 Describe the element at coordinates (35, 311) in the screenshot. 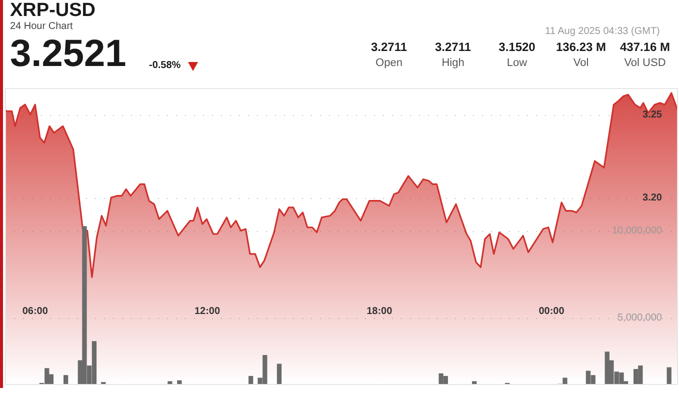

I see `x-tick-label: 06:00` at that location.